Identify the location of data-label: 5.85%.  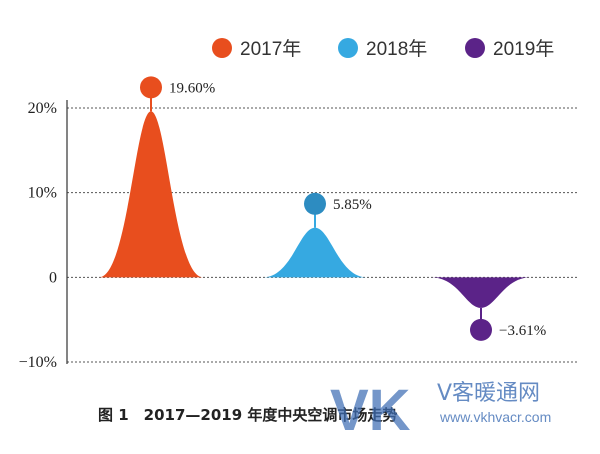
(352, 205).